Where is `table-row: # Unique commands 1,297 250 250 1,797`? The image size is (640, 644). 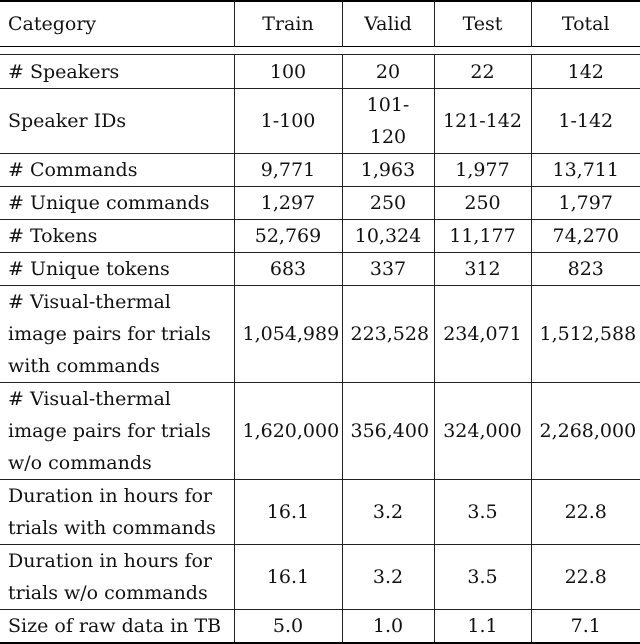
table-row: # Unique commands 1,297 250 250 1,797 is located at coordinates (320, 203).